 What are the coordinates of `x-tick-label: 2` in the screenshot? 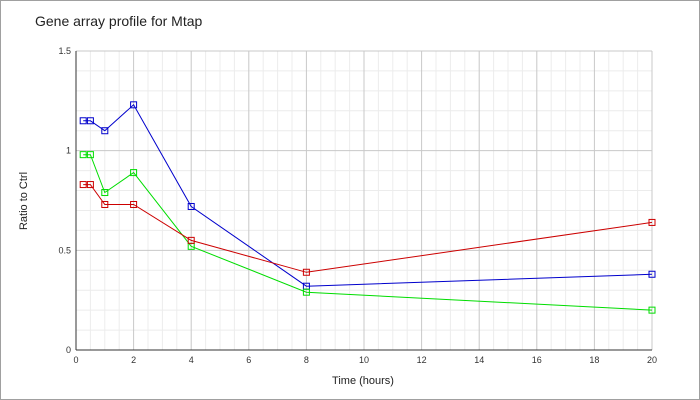 It's located at (133, 360).